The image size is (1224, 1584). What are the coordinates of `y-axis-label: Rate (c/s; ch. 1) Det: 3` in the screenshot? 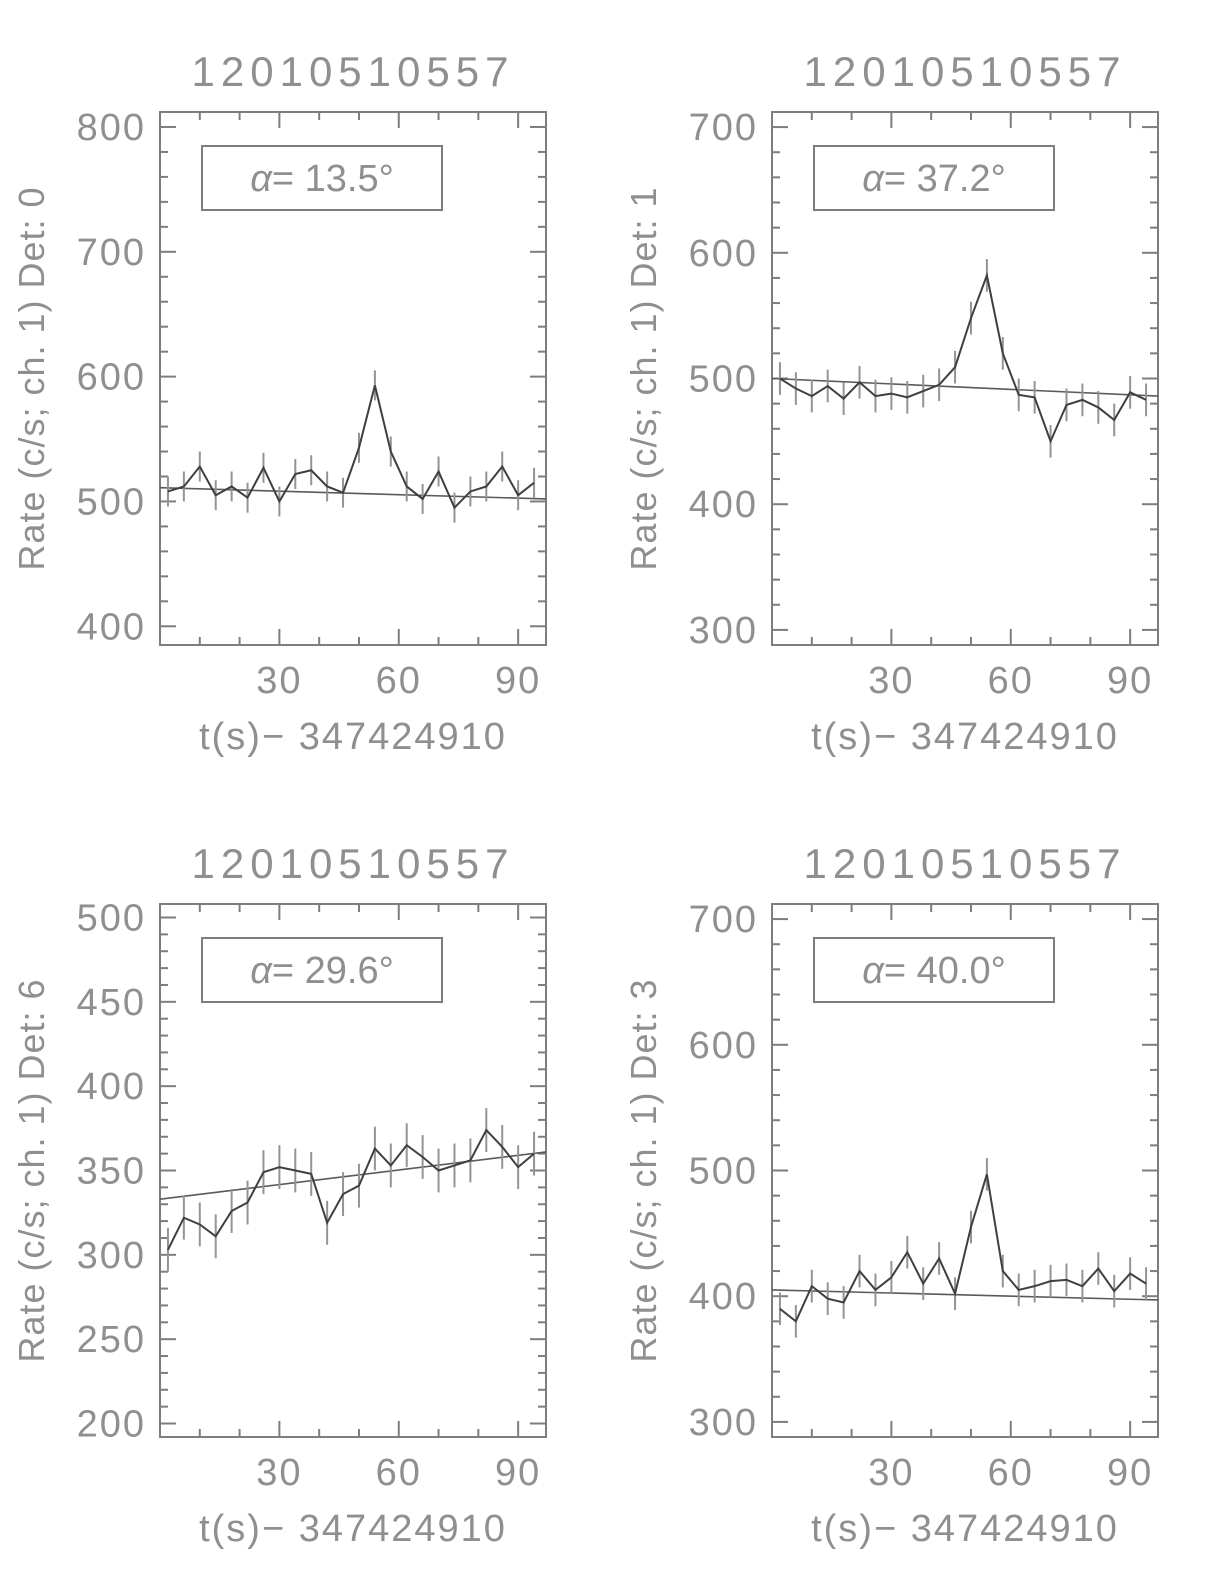 It's located at (643, 1170).